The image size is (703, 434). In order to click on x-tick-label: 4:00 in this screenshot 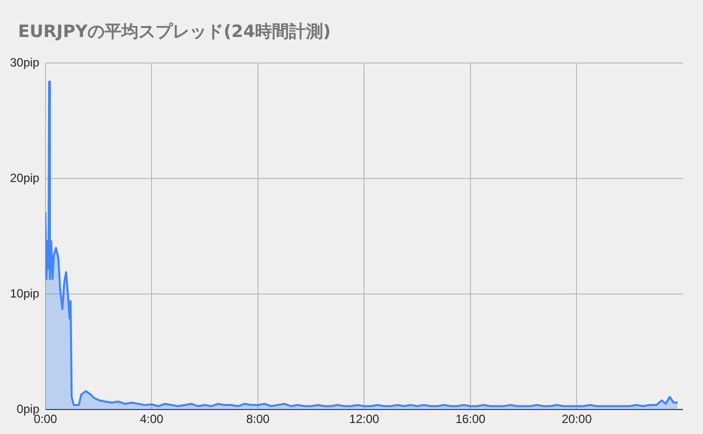, I will do `click(152, 419)`.